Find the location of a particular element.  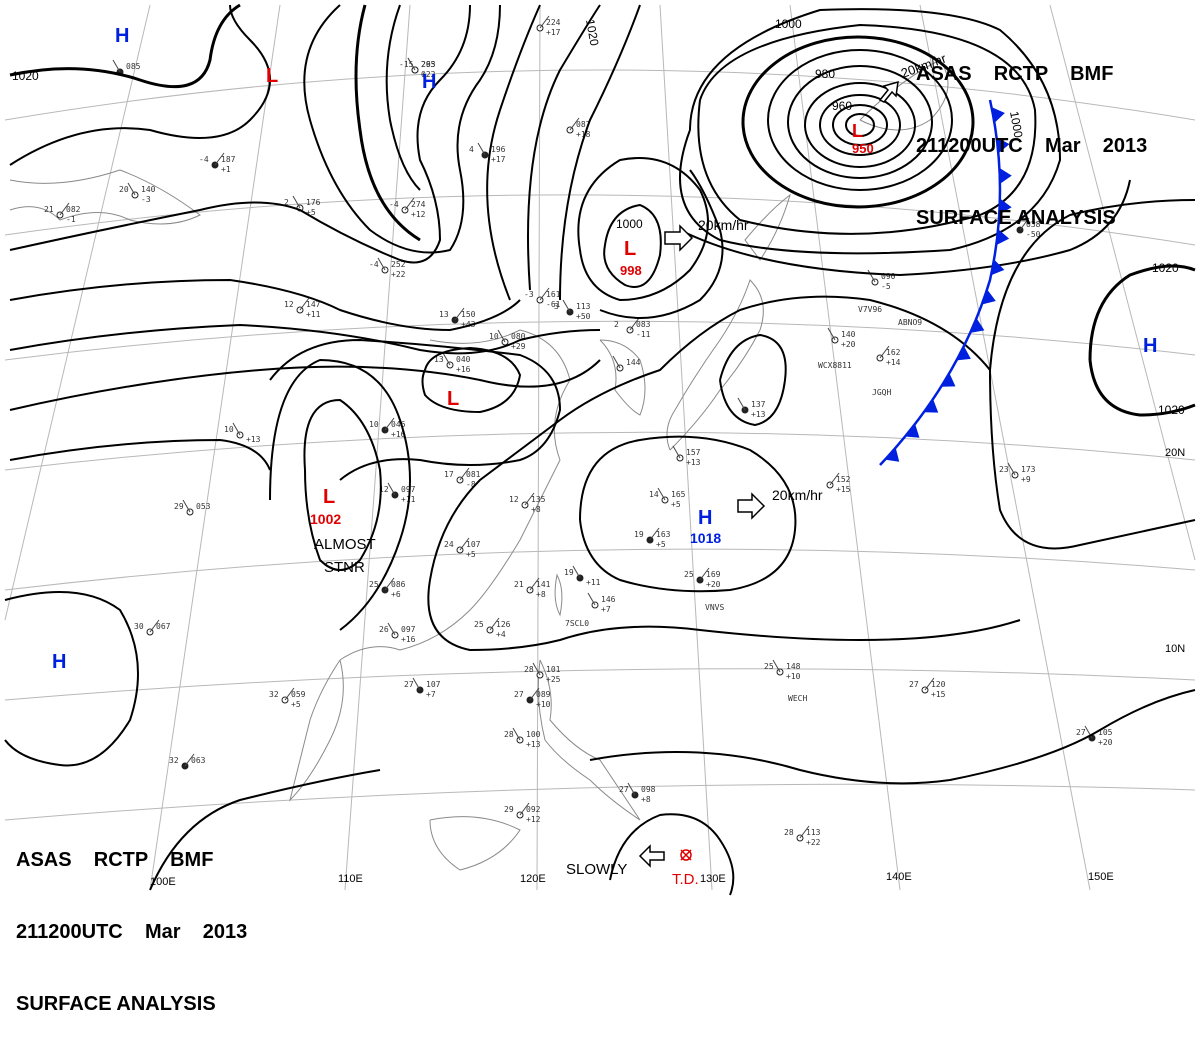

tropical-depression-icon is located at coordinates (686, 855).